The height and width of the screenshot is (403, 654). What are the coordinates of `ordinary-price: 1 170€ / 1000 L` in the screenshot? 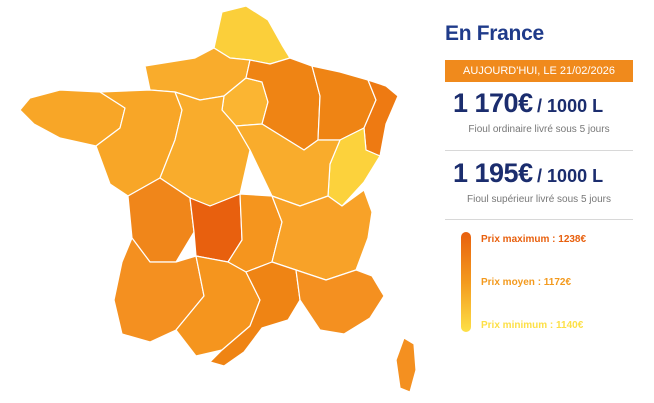 It's located at (528, 103).